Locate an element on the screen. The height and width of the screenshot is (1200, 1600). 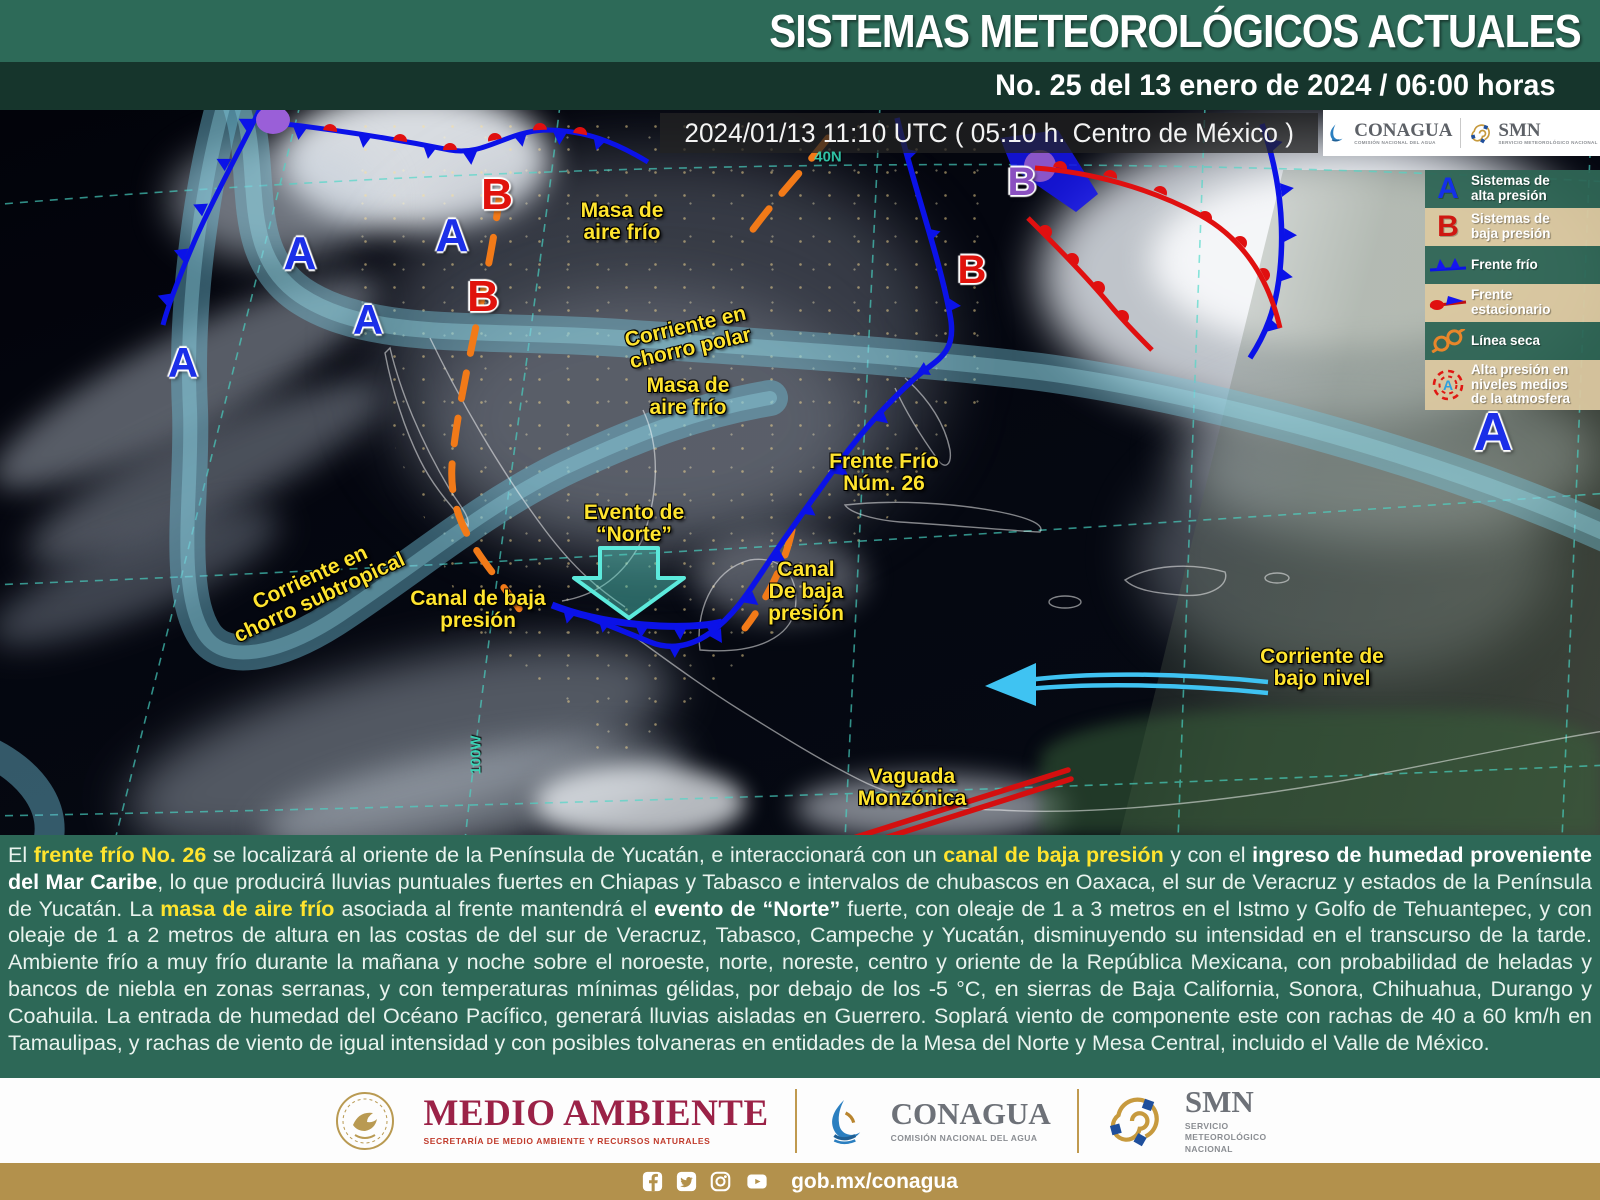
facebook-icon is located at coordinates (652, 1181).